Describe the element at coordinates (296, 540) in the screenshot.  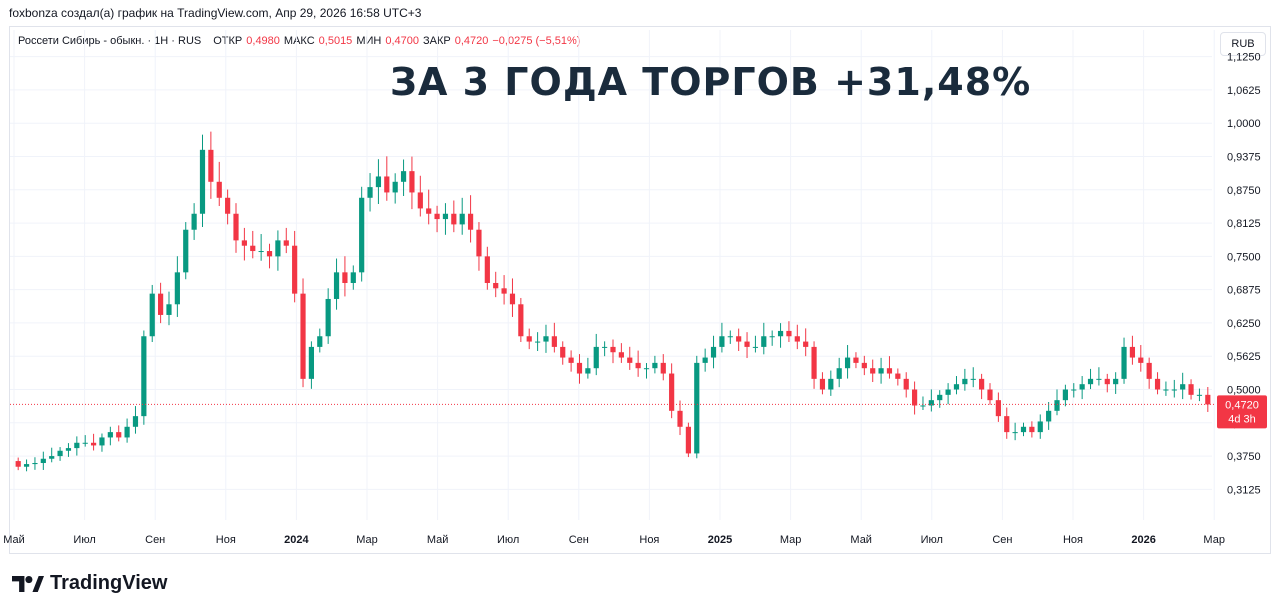
I see `x-tick-label: 2024` at that location.